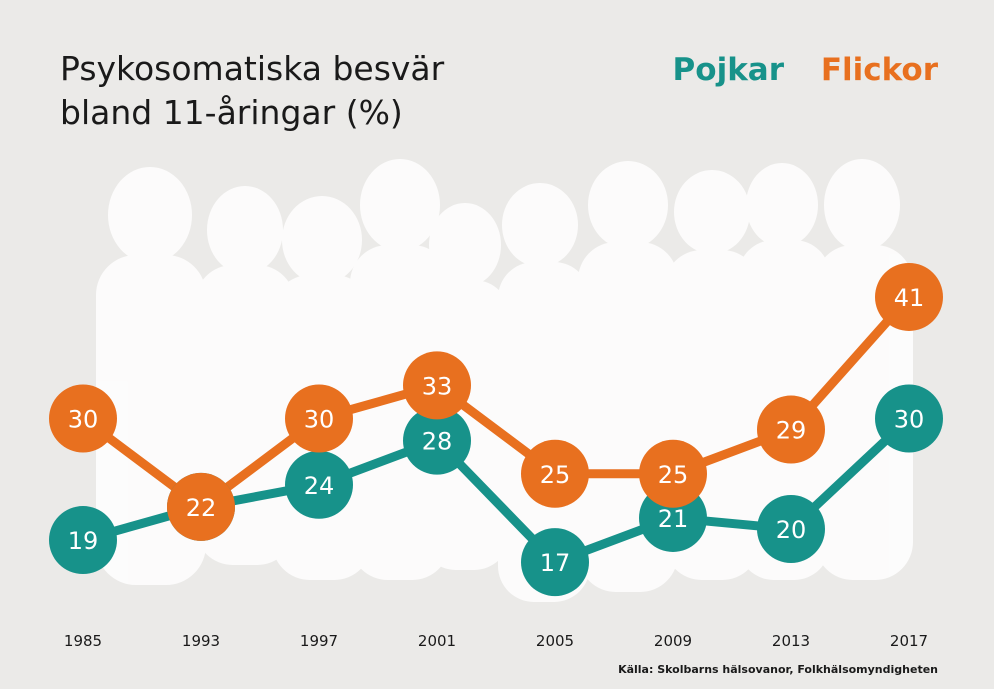  I want to click on marker-pojkar-1985, so click(83, 540).